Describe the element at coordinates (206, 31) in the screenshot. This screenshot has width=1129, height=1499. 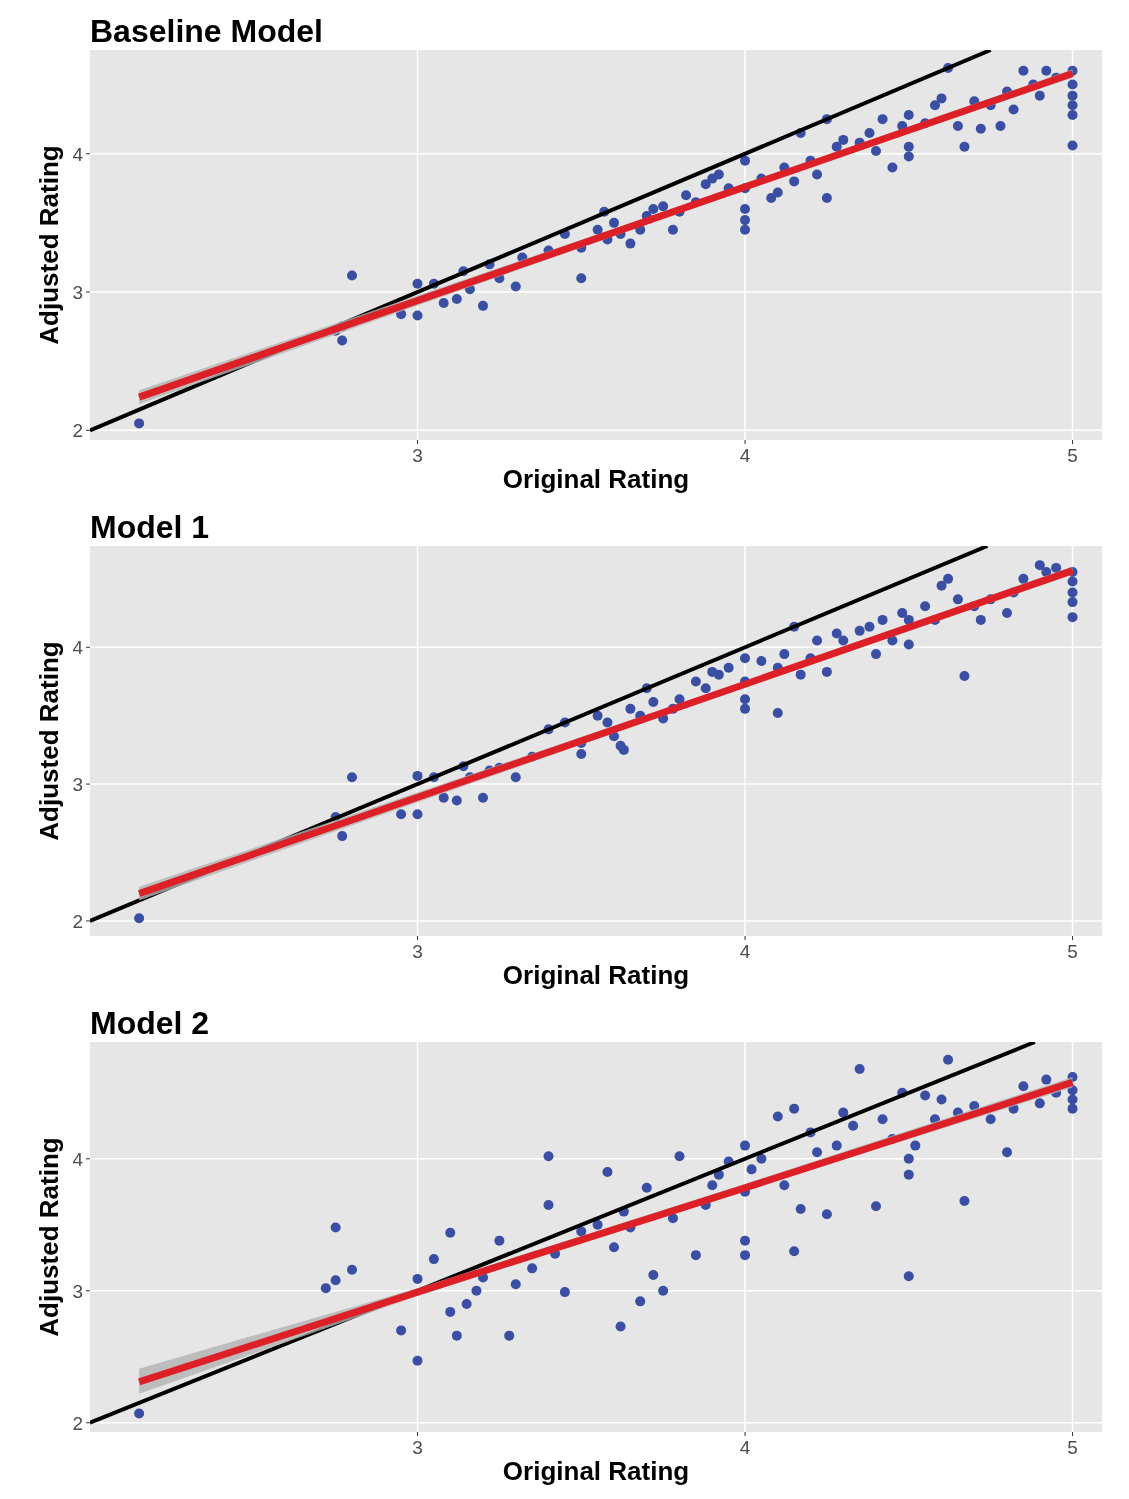
I see `chart-title: Baseline Model` at that location.